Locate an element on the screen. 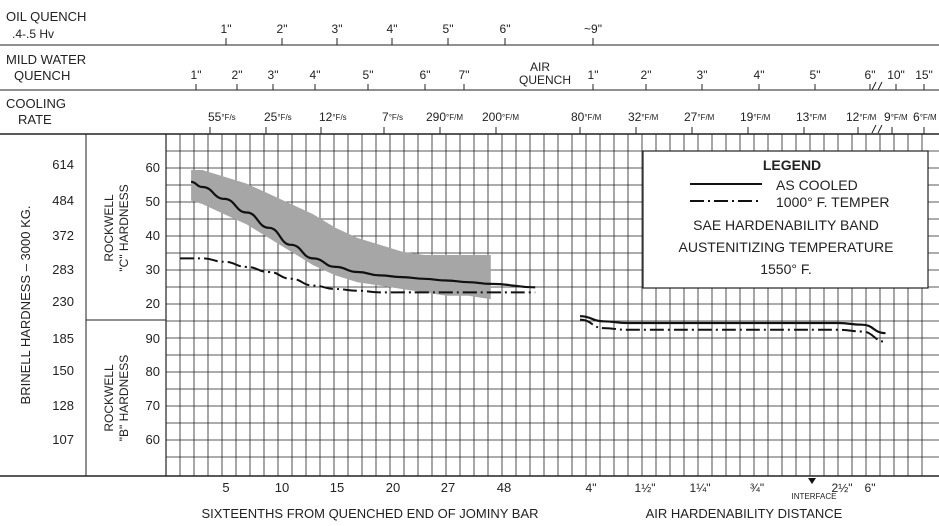 The height and width of the screenshot is (526, 939). legend-line-3: 1550° F. is located at coordinates (786, 269).